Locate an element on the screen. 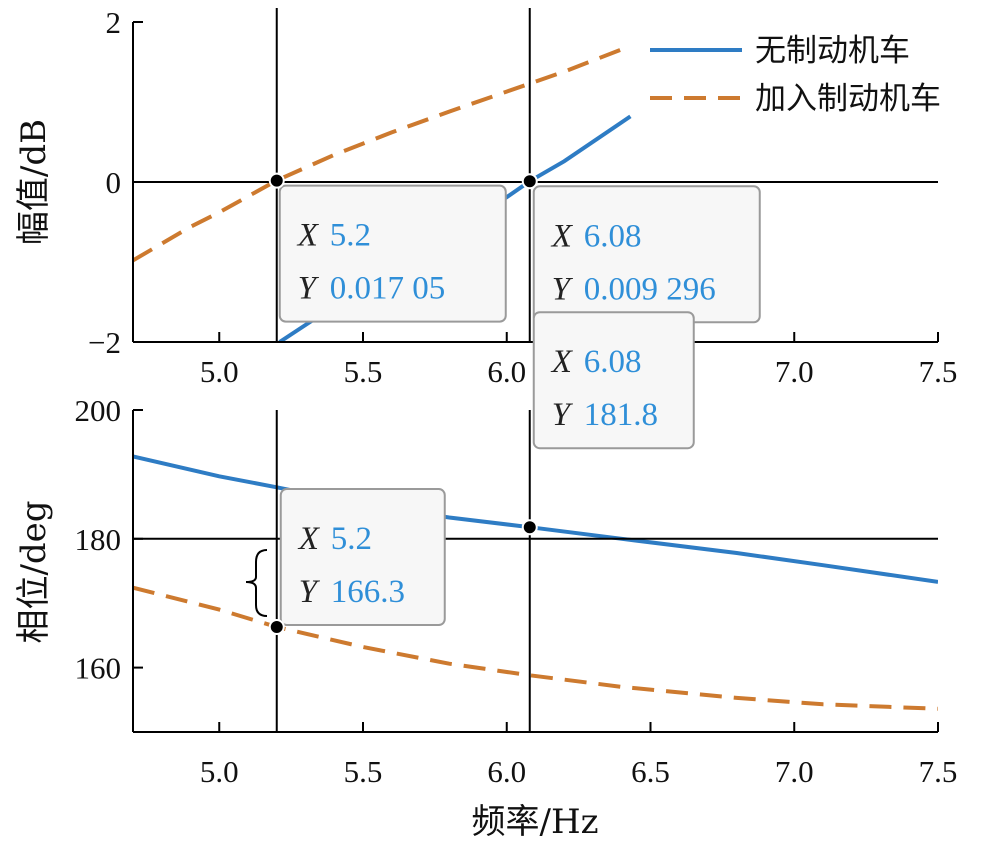  datatip-y-value: 166.3 is located at coordinates (368, 592).